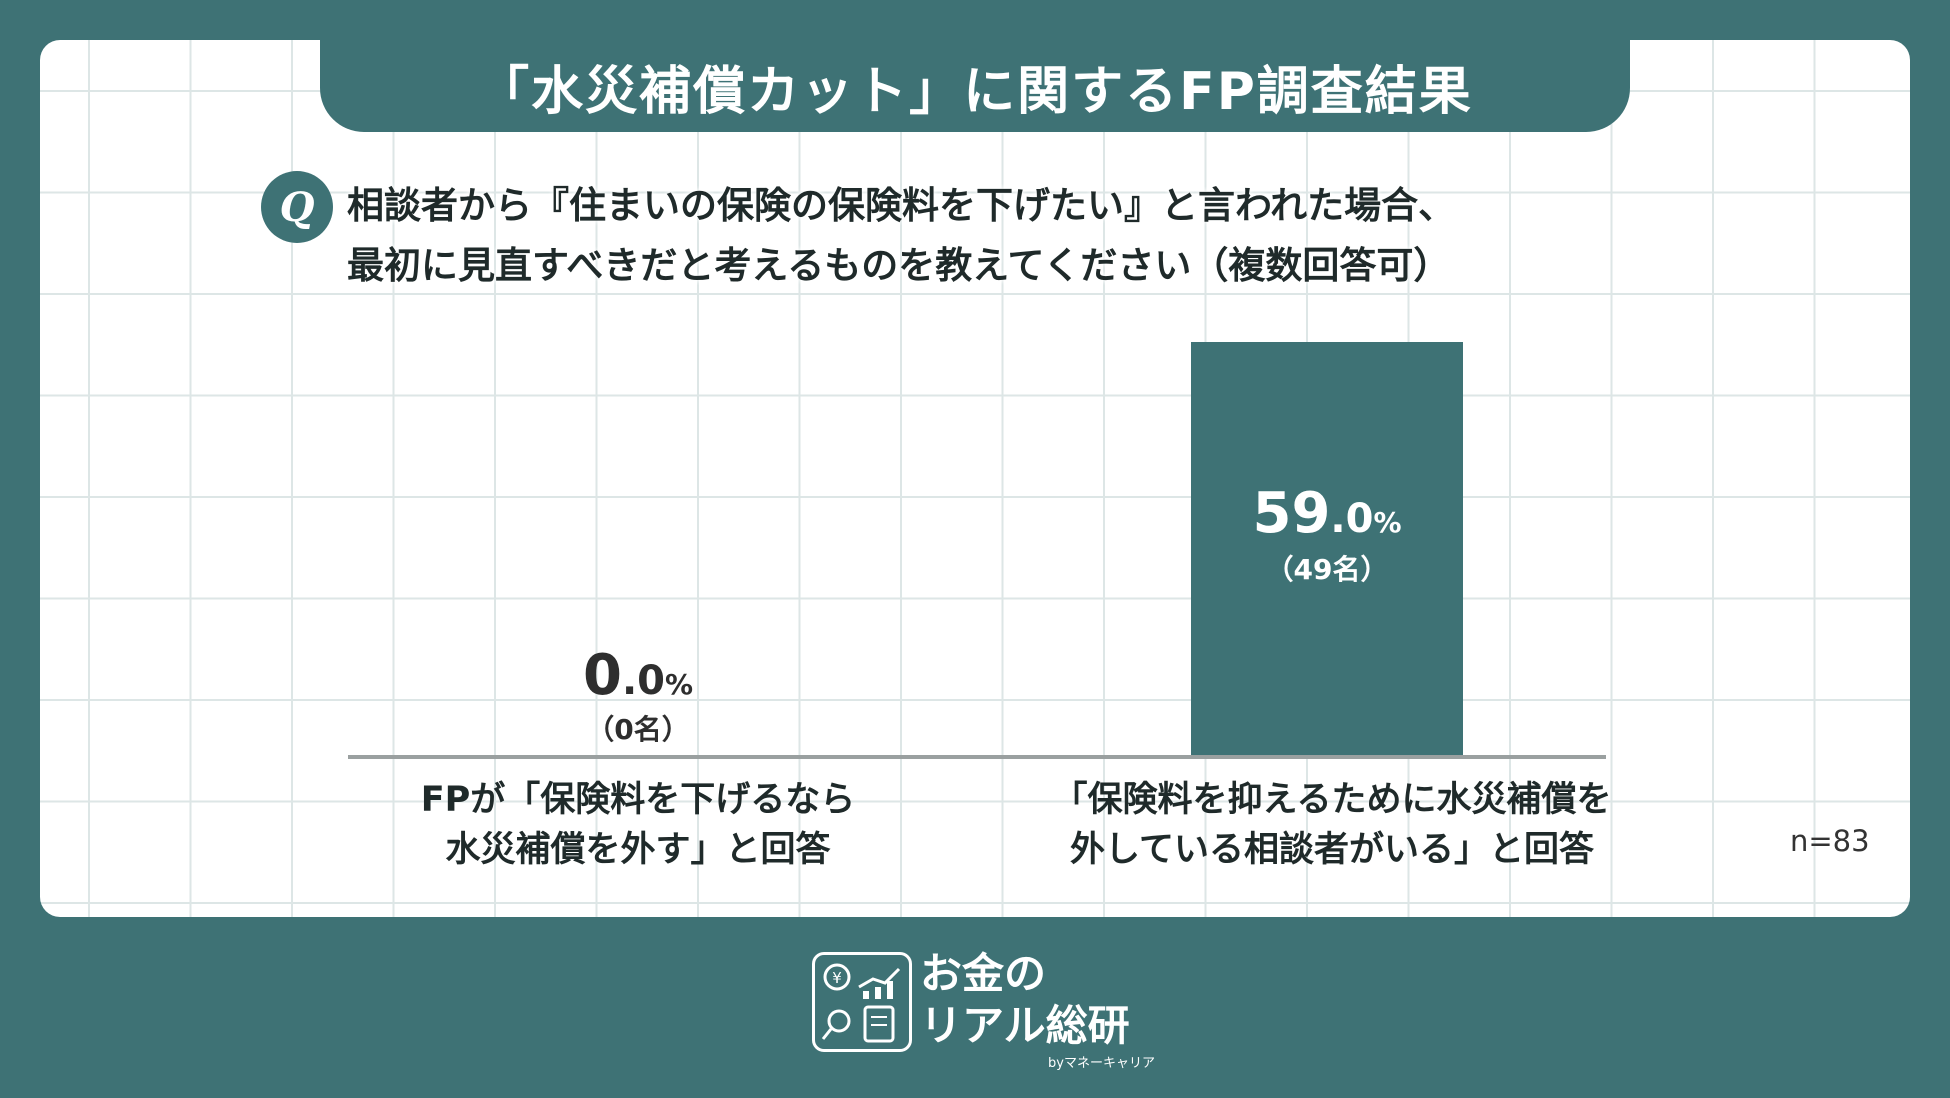 The height and width of the screenshot is (1098, 1950). What do you see at coordinates (901, 205) in the screenshot?
I see `question-line-1: 相談者から『住まいの保険の保険料を下げたい』と言われた場合、` at bounding box center [901, 205].